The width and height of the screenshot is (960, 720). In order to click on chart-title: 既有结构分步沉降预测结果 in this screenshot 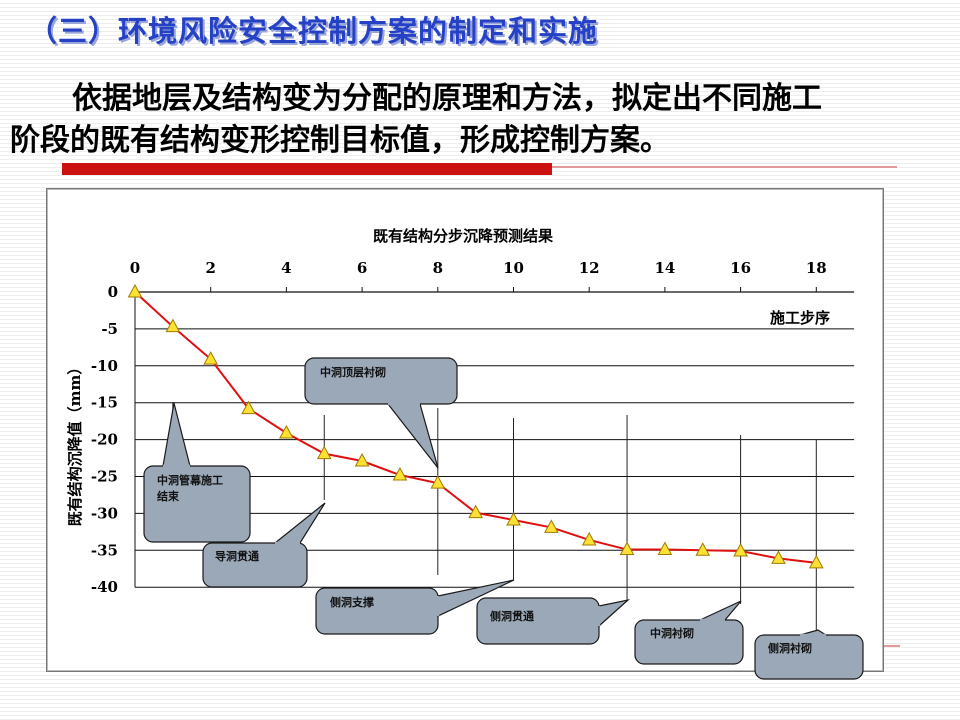, I will do `click(463, 236)`.